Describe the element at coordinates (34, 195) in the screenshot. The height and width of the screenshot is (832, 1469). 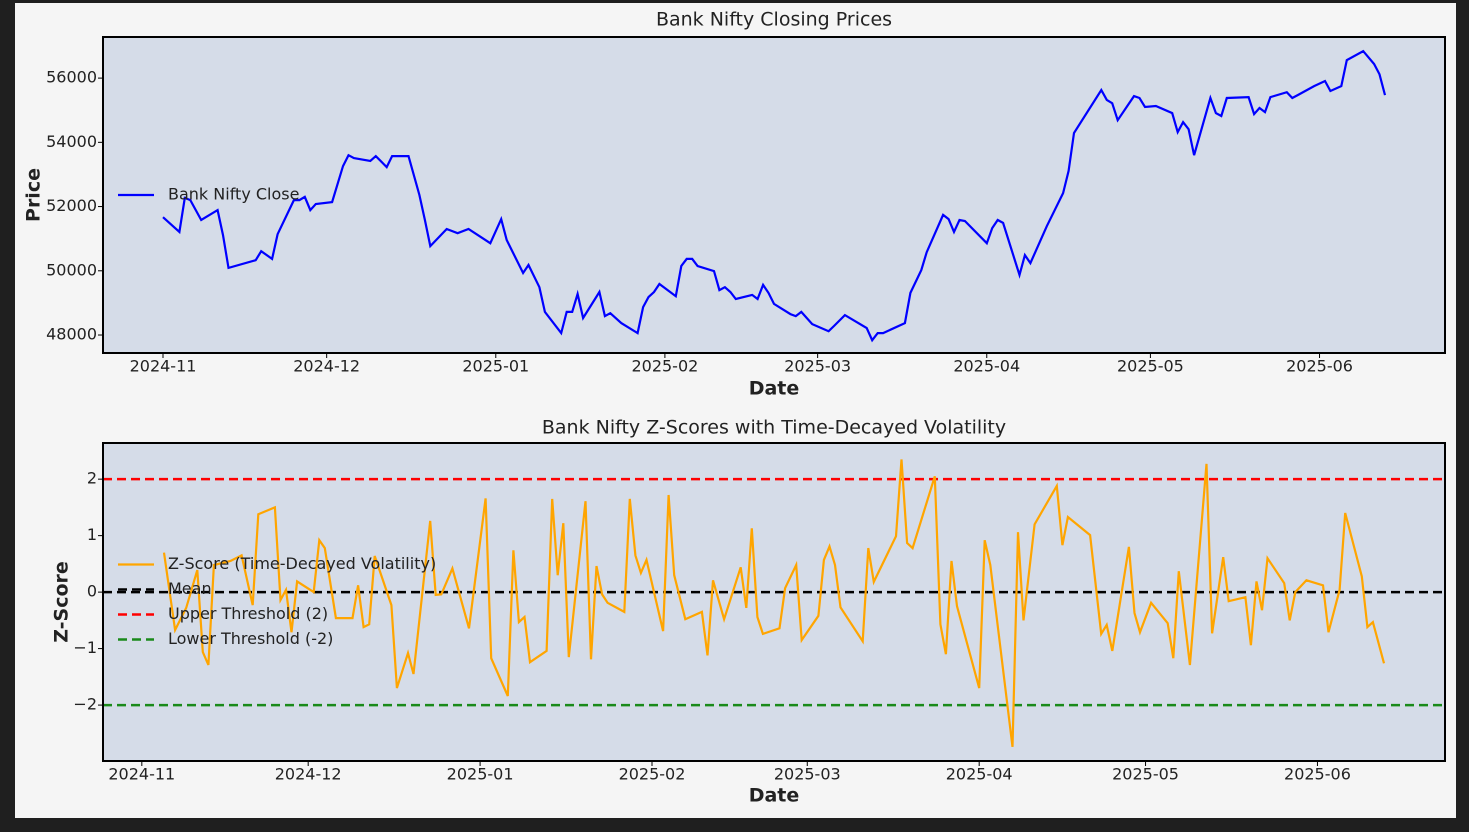
I see `y-axis-label: Price` at that location.